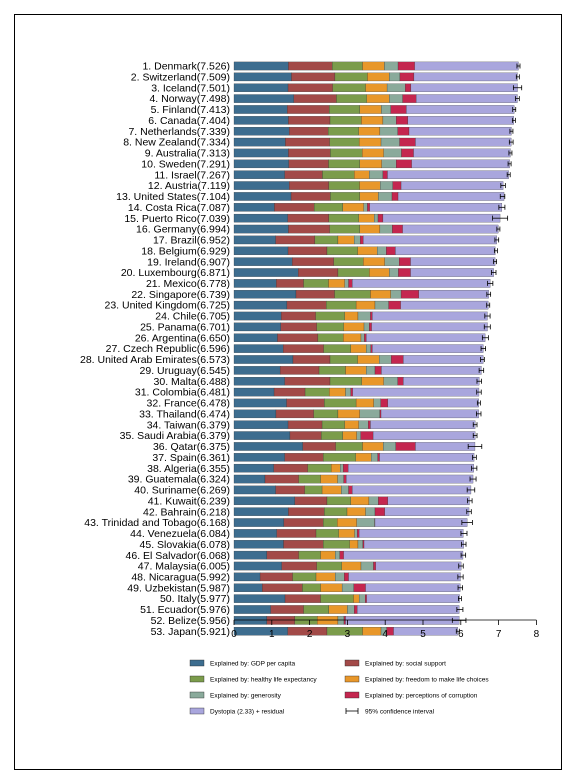 Image resolution: width=576 pixels, height=783 pixels. I want to click on category-label: 22. Singapore(6.739), so click(180, 295).